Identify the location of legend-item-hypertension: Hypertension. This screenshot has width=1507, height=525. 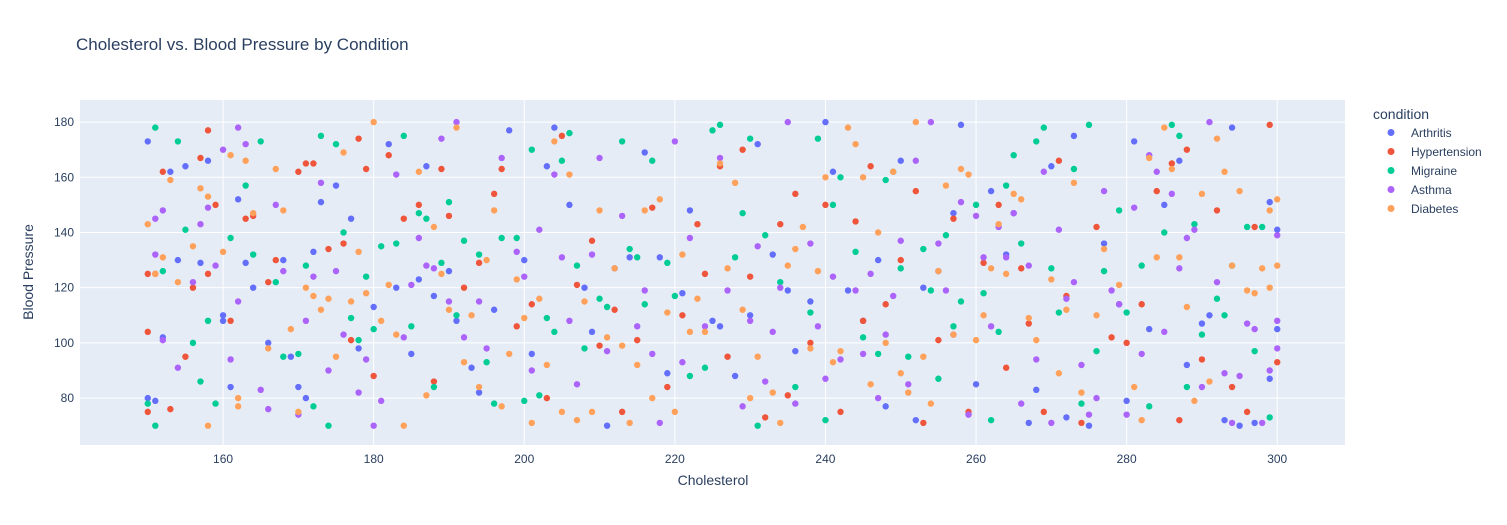
(1434, 152).